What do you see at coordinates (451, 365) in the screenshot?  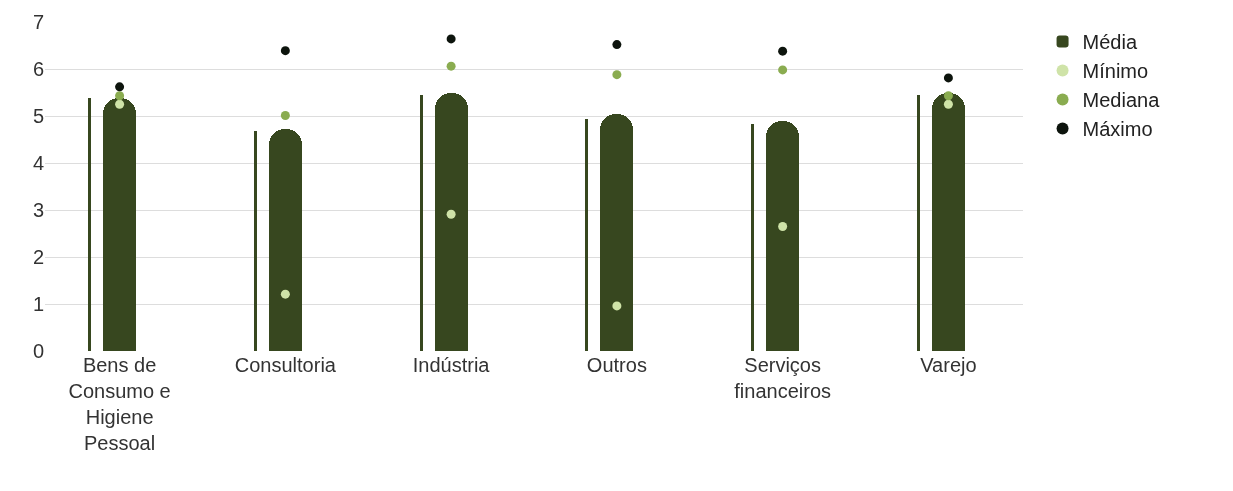 I see `x-tick-label: Indústria` at bounding box center [451, 365].